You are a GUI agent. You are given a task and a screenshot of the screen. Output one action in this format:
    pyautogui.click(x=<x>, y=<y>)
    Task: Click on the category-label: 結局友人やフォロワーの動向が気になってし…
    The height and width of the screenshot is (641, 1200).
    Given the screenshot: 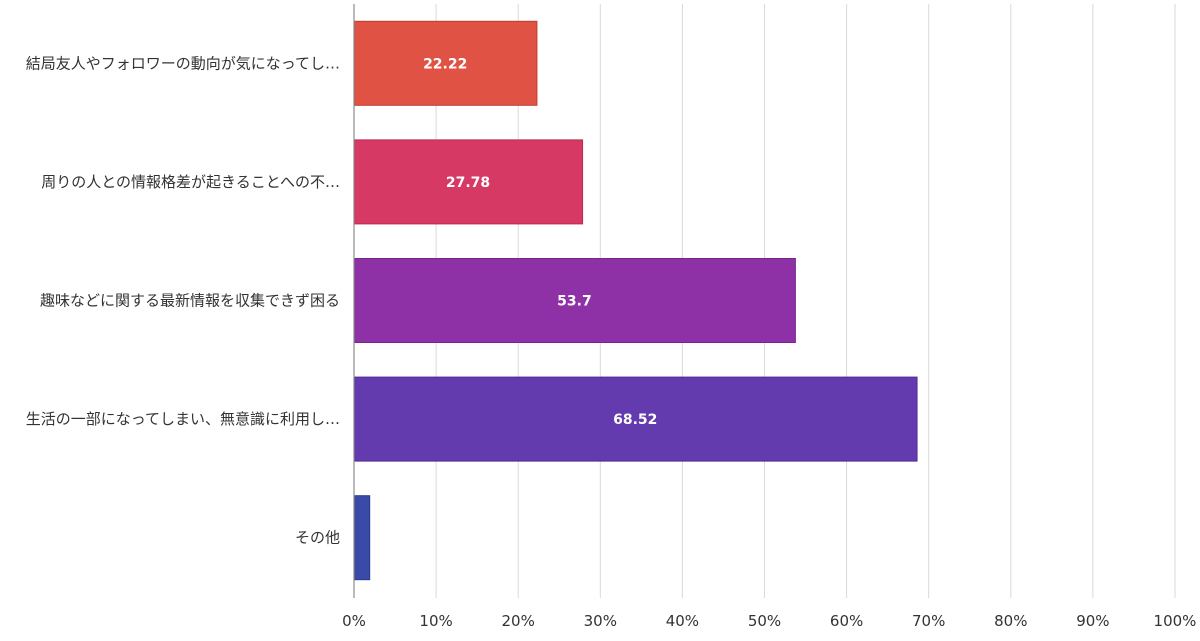 What is the action you would take?
    pyautogui.click(x=183, y=63)
    